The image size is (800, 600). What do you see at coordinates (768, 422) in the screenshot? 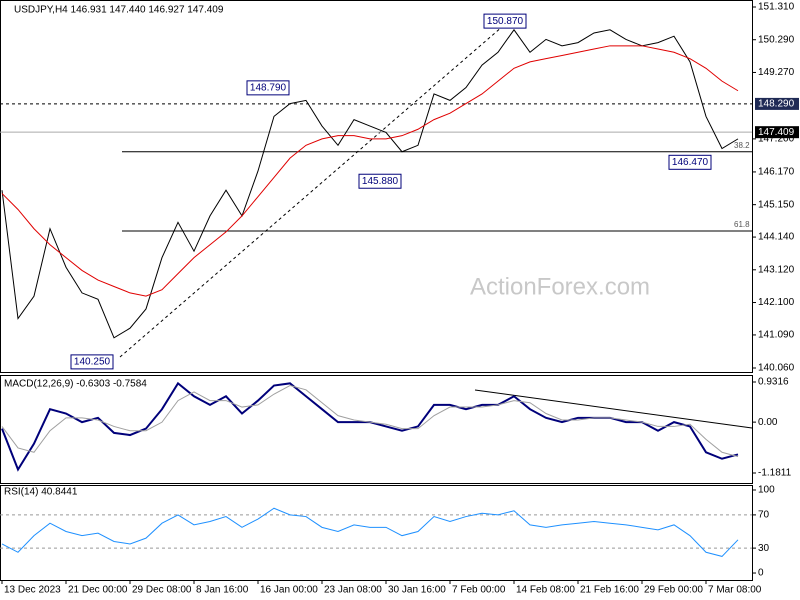
I see `y-tick-label: 0.00` at bounding box center [768, 422].